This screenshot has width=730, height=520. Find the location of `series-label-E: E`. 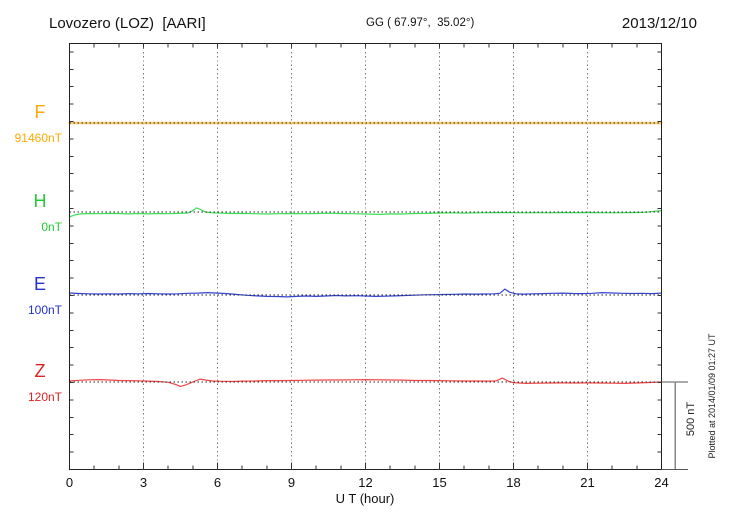

series-label-E: E is located at coordinates (39, 284).